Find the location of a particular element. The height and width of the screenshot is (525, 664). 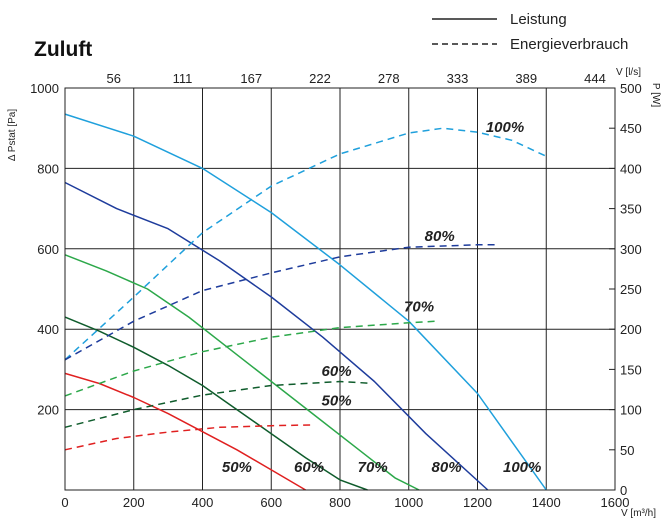

x-tick-label: 0 is located at coordinates (64, 502).